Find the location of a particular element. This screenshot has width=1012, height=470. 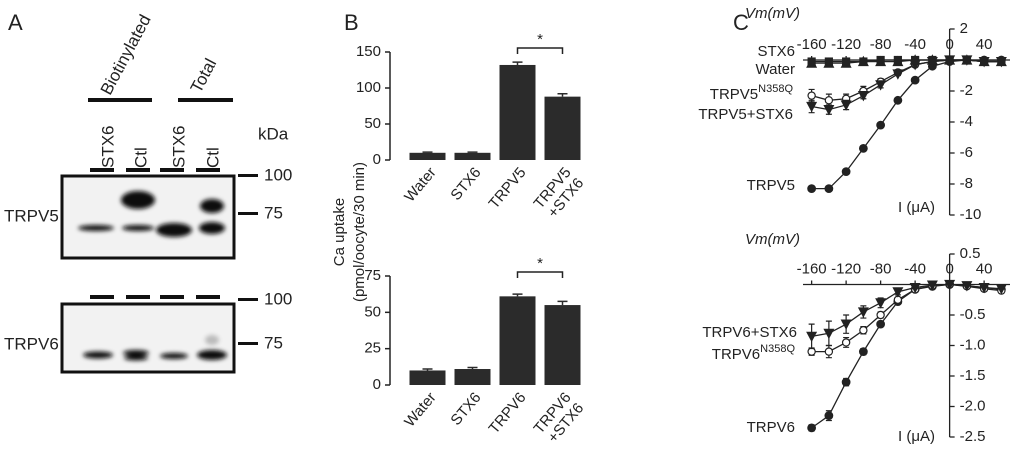

blot-label: TRPV6 is located at coordinates (31, 343).